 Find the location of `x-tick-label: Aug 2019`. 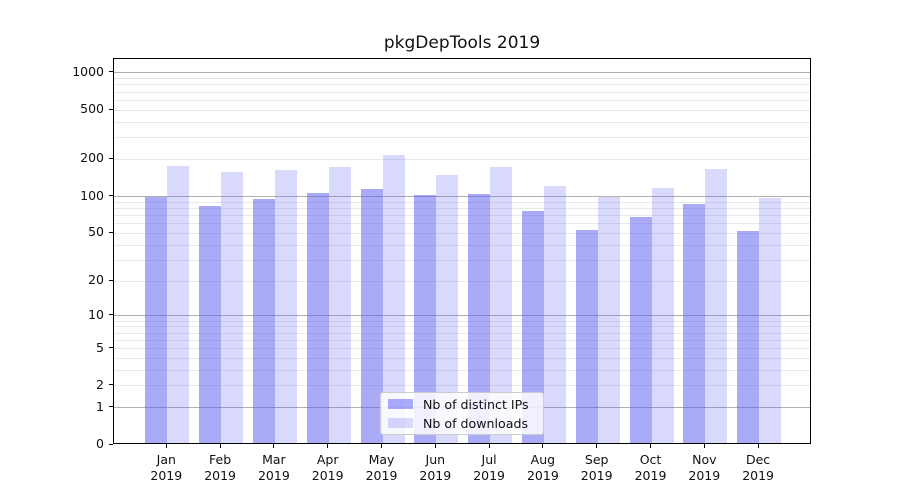

x-tick-label: Aug 2019 is located at coordinates (543, 467).